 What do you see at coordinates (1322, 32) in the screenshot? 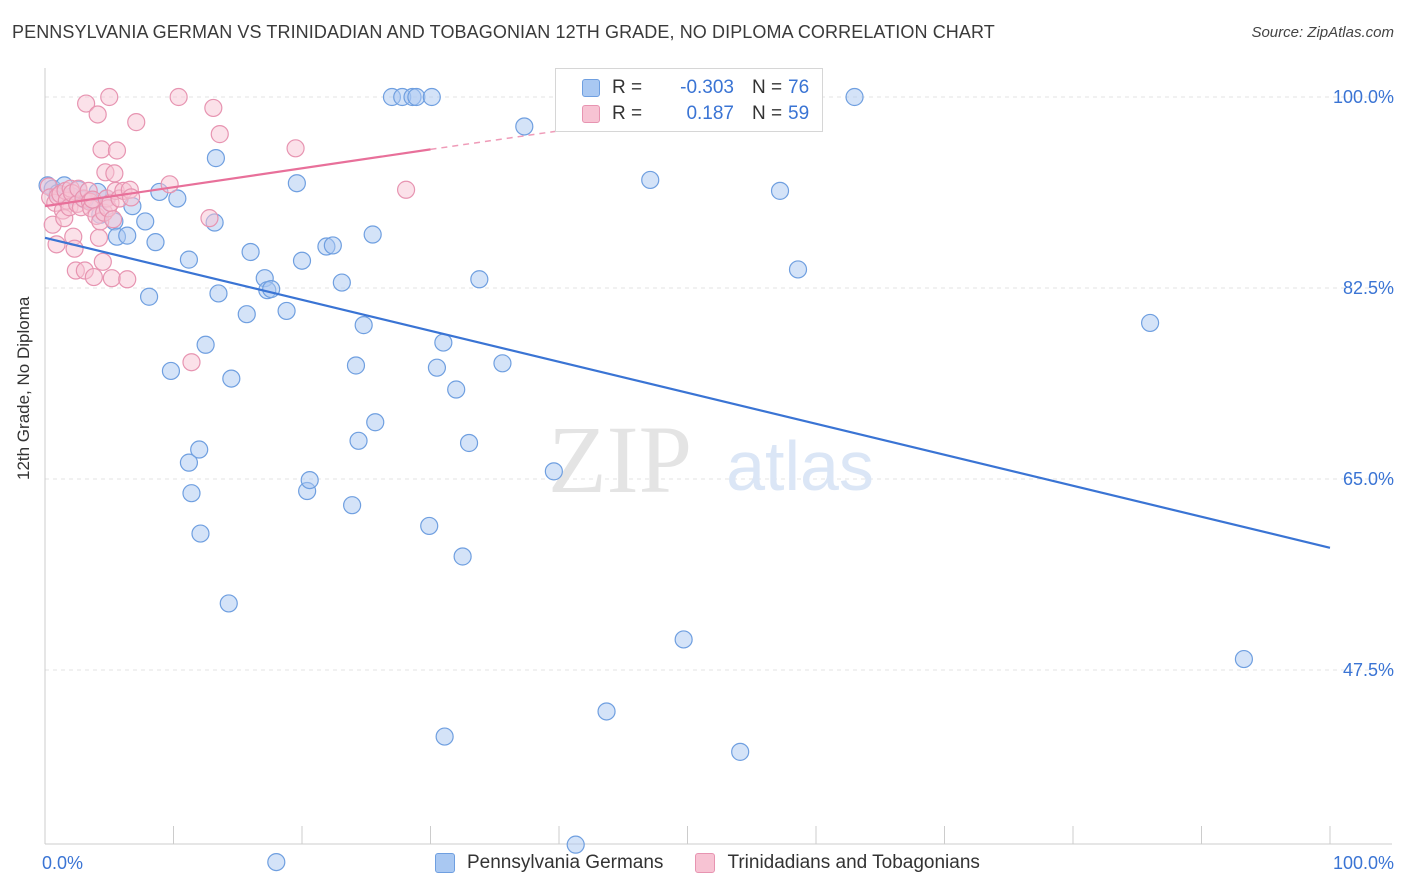
I see `chart-source: Source: ZipAtlas.com` at bounding box center [1322, 32].